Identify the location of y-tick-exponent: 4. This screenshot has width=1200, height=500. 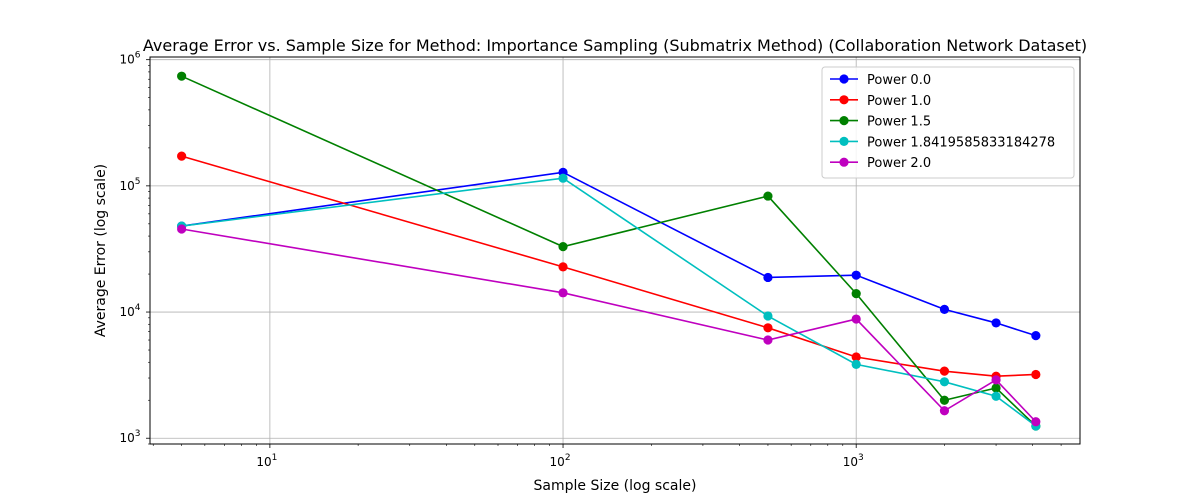
(138, 308).